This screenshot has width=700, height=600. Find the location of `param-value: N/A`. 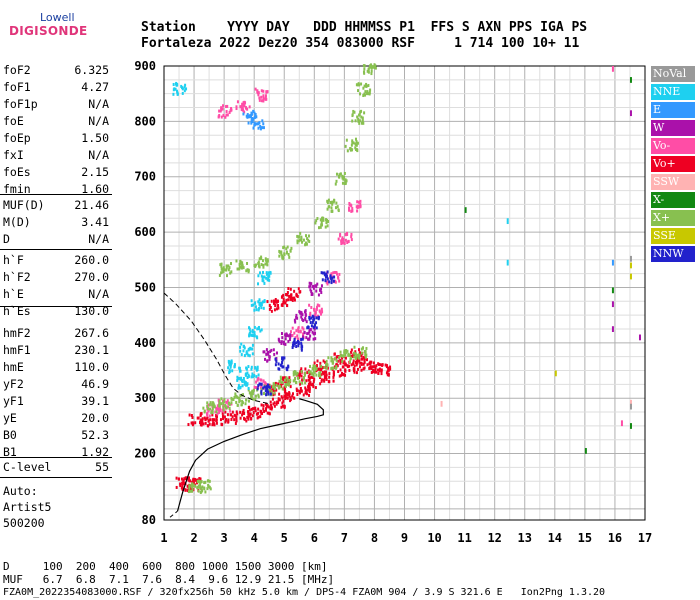

param-value: N/A is located at coordinates (98, 294).